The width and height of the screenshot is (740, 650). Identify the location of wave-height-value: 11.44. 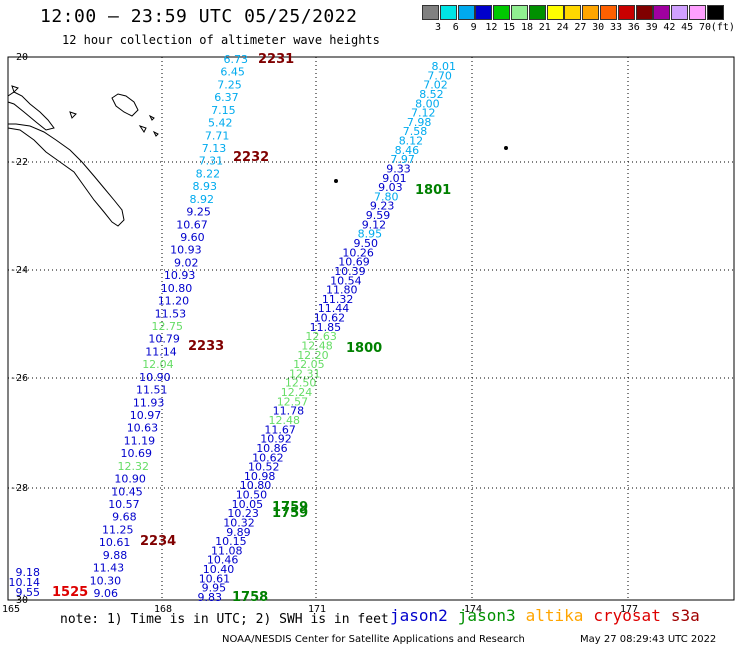
(334, 308).